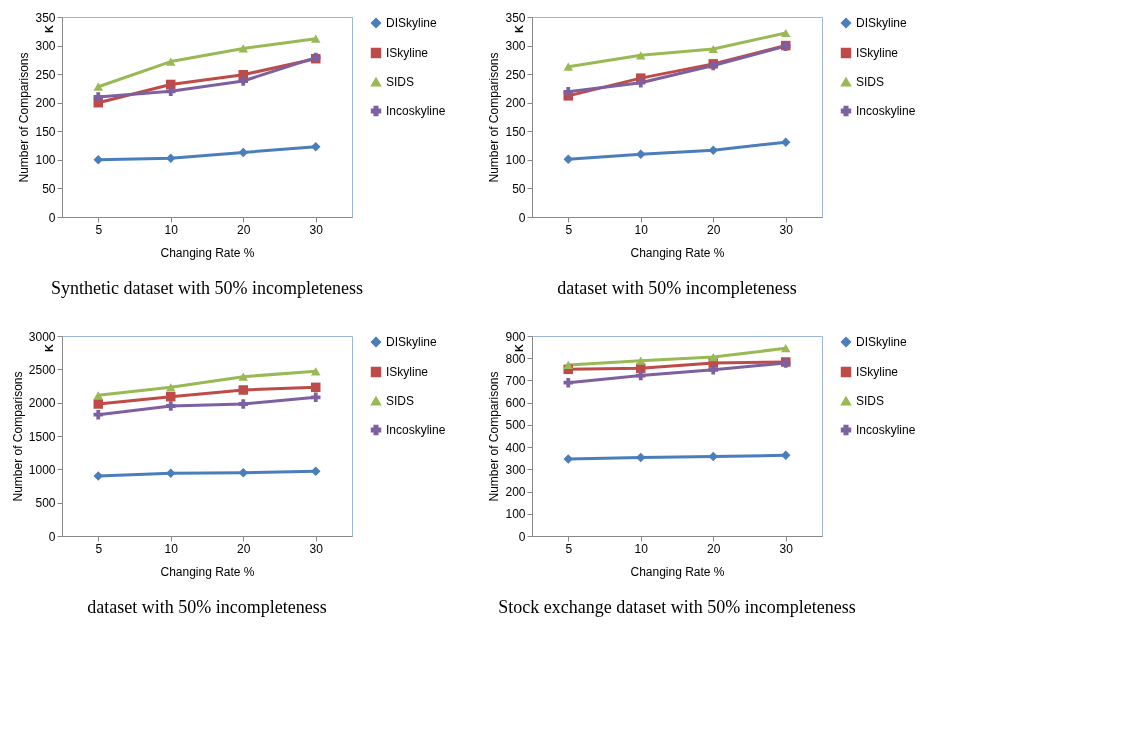 The height and width of the screenshot is (731, 1123). What do you see at coordinates (42, 369) in the screenshot?
I see `y-tick-label: 2500` at bounding box center [42, 369].